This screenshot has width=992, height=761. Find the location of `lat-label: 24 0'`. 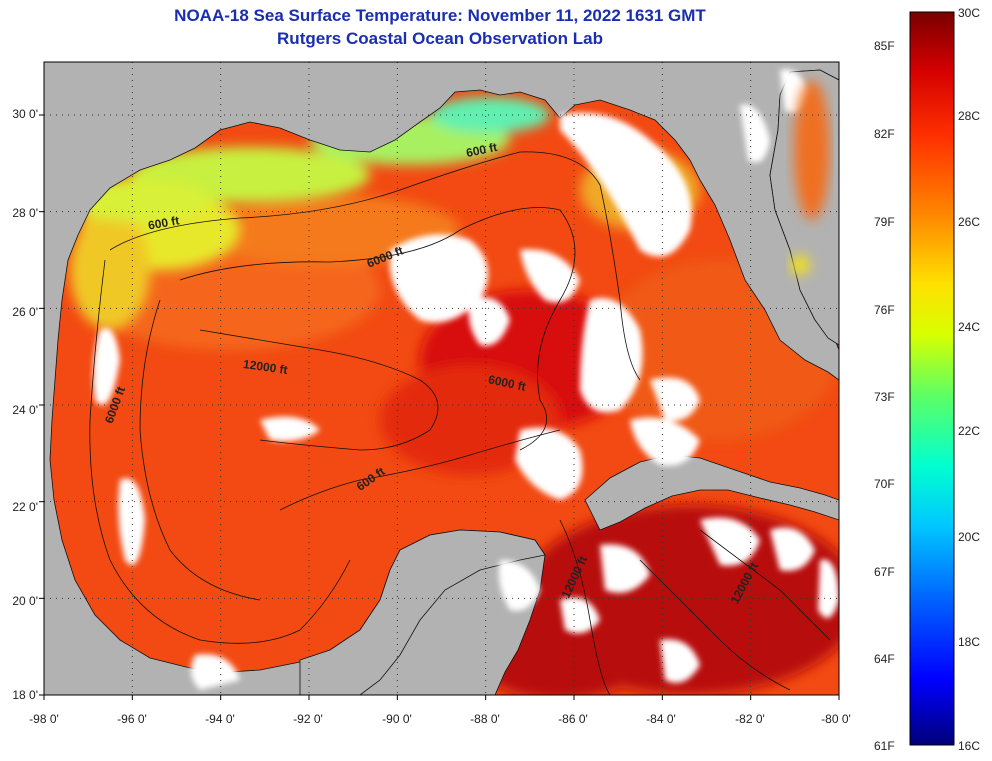

lat-label: 24 0' is located at coordinates (25, 410).